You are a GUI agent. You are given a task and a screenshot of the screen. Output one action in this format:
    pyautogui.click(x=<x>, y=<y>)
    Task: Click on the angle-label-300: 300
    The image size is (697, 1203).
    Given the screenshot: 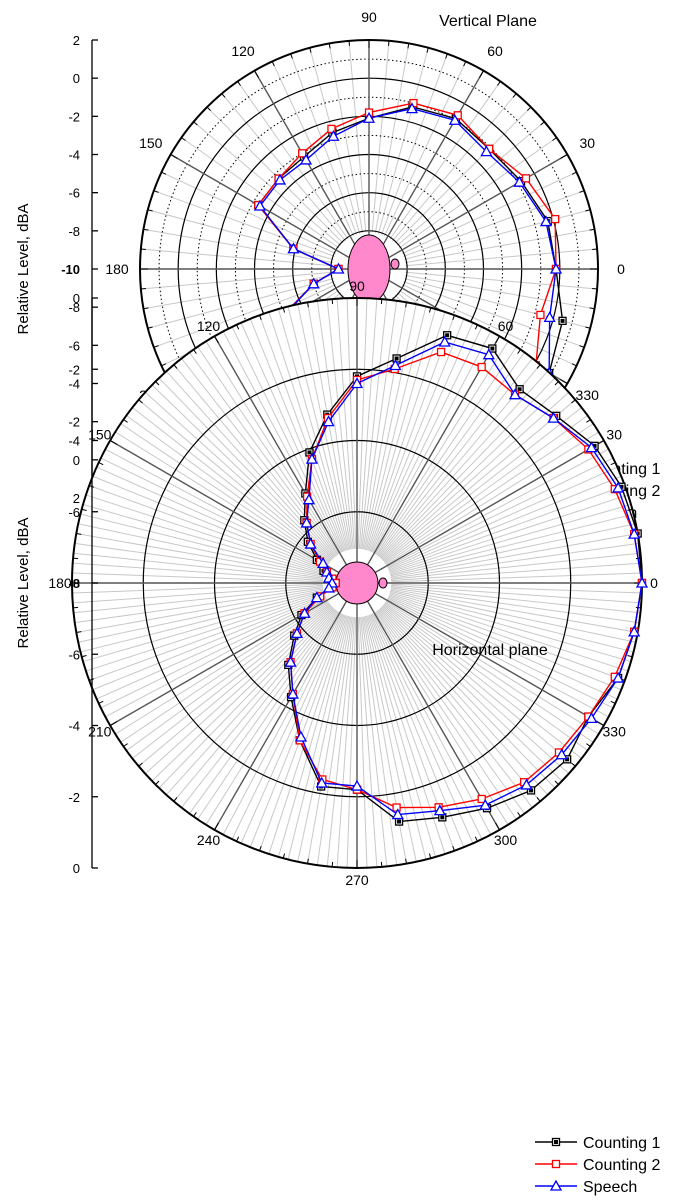 What is the action you would take?
    pyautogui.click(x=506, y=840)
    